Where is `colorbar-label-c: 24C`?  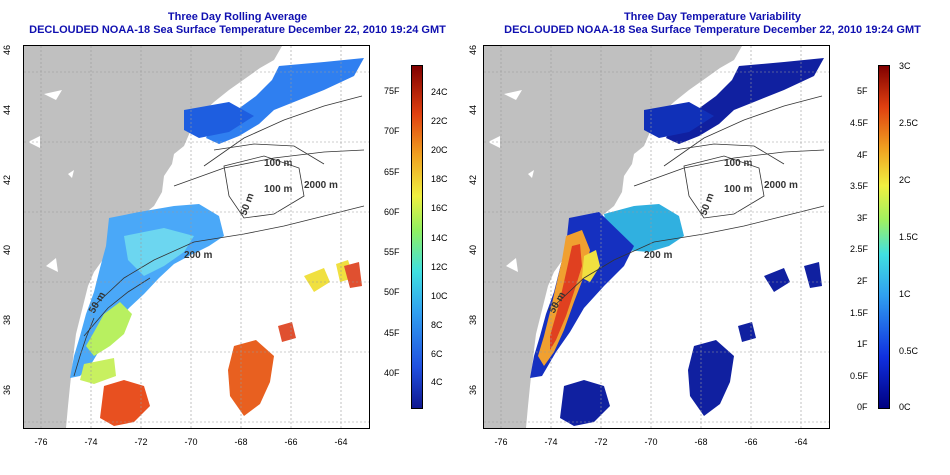 colorbar-label-c: 24C is located at coordinates (439, 92).